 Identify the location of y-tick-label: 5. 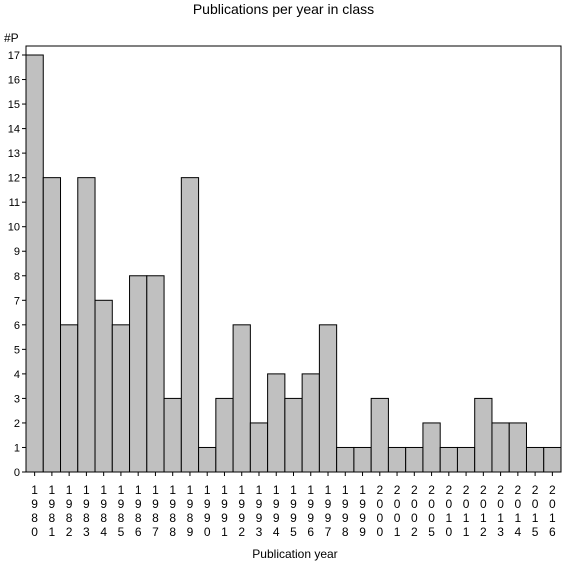
(17, 350).